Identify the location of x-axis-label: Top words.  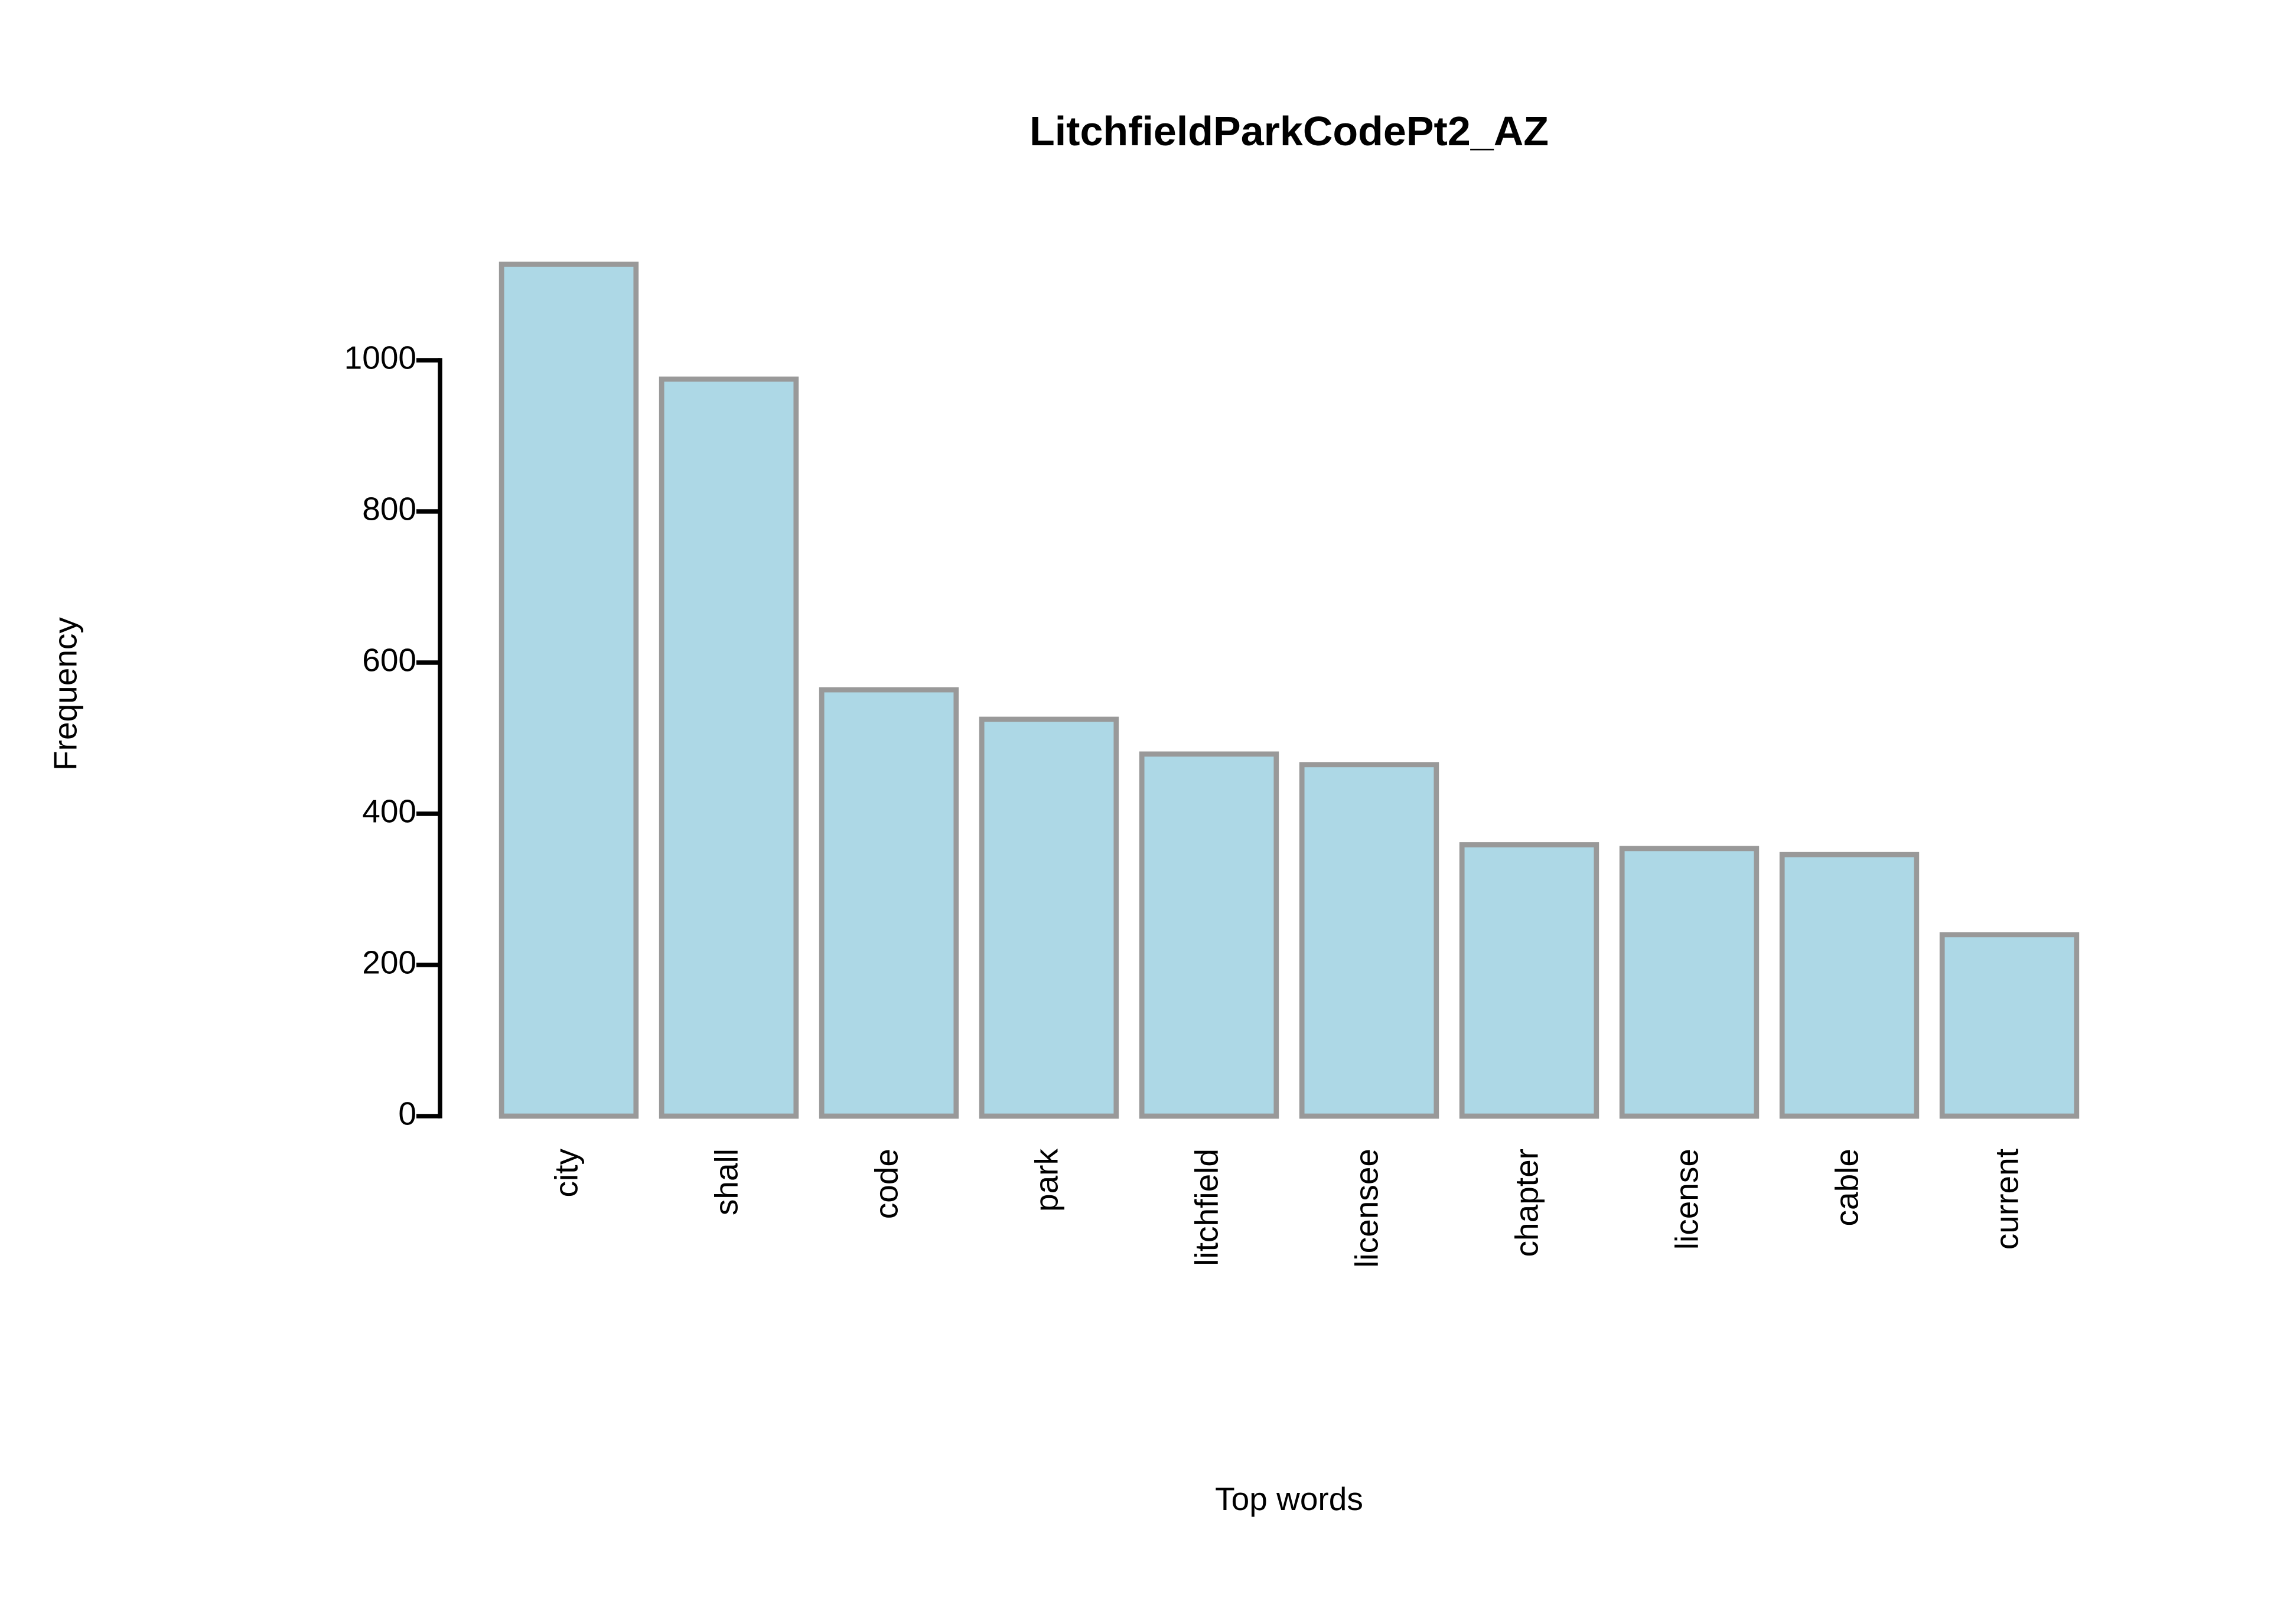
(1289, 1498).